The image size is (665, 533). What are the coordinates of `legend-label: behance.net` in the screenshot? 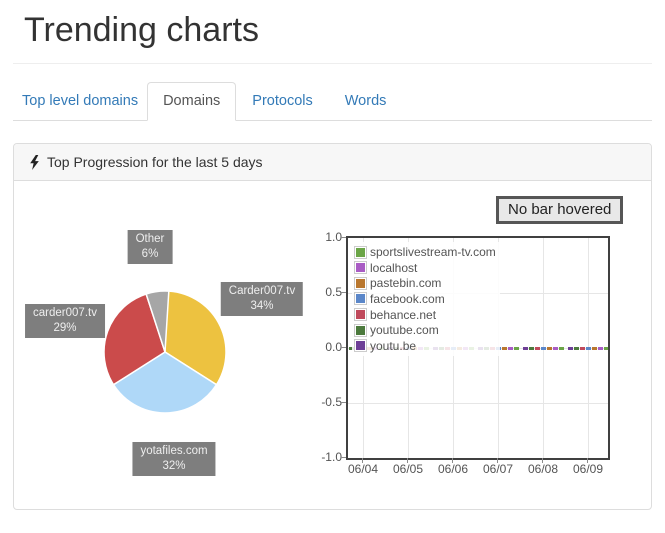 It's located at (403, 314).